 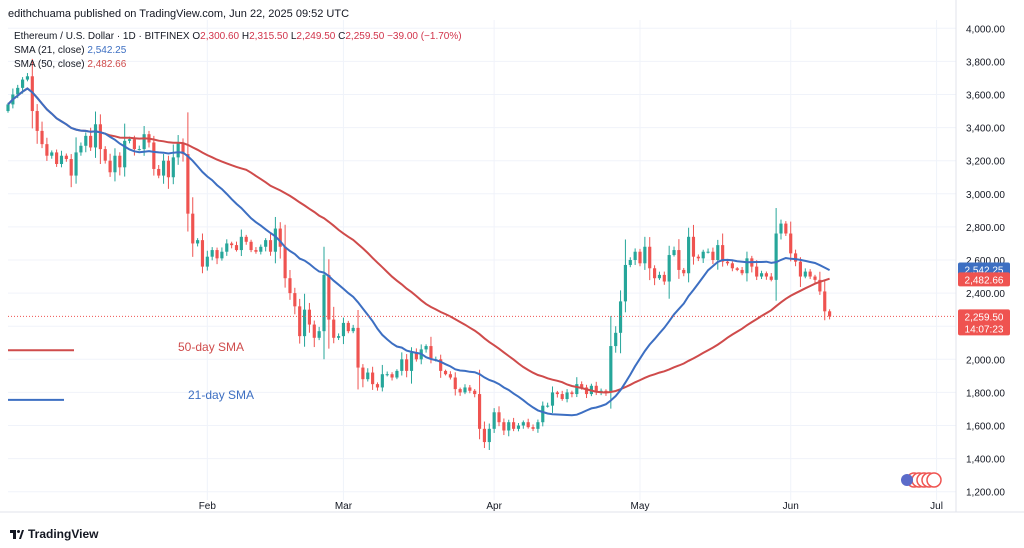 What do you see at coordinates (985, 29) in the screenshot?
I see `y-tick-label: 4,000.00` at bounding box center [985, 29].